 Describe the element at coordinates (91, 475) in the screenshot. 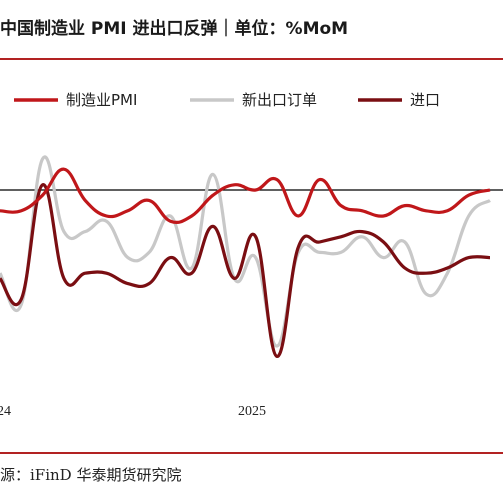

I see `source-note: 源：iFinD 华泰期货研究院` at that location.